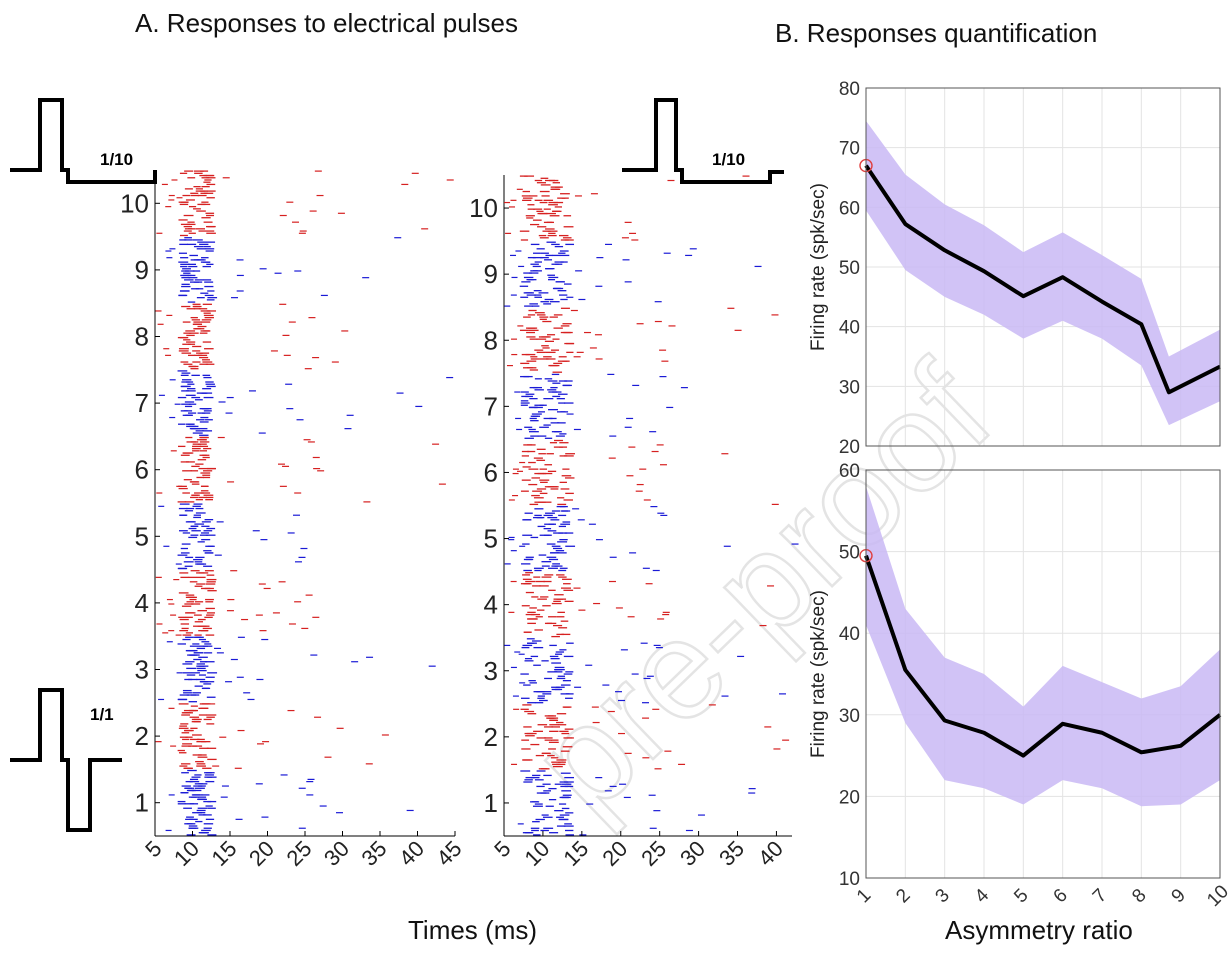  I want to click on y-tick-label: 70, so click(849, 149).